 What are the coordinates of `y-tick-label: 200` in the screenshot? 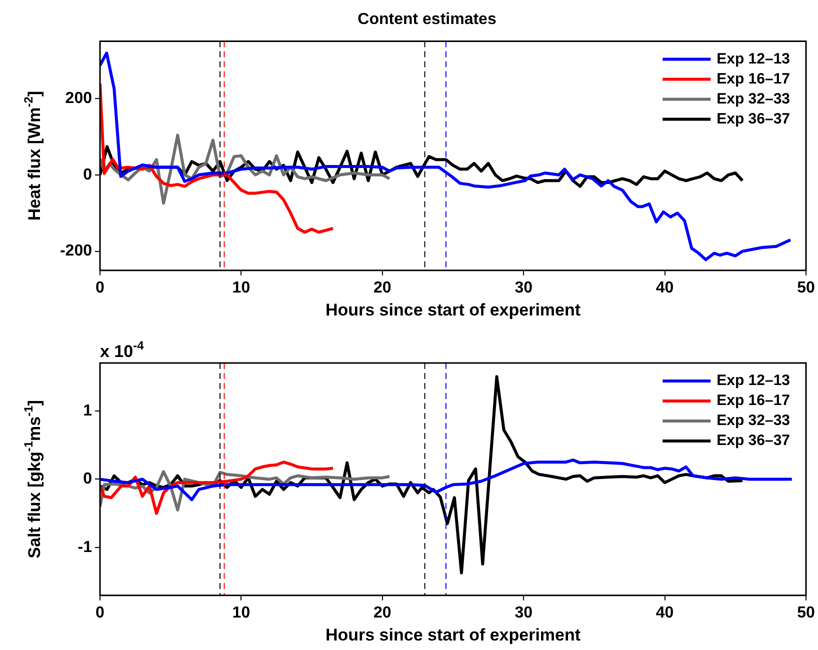 It's located at (78, 98).